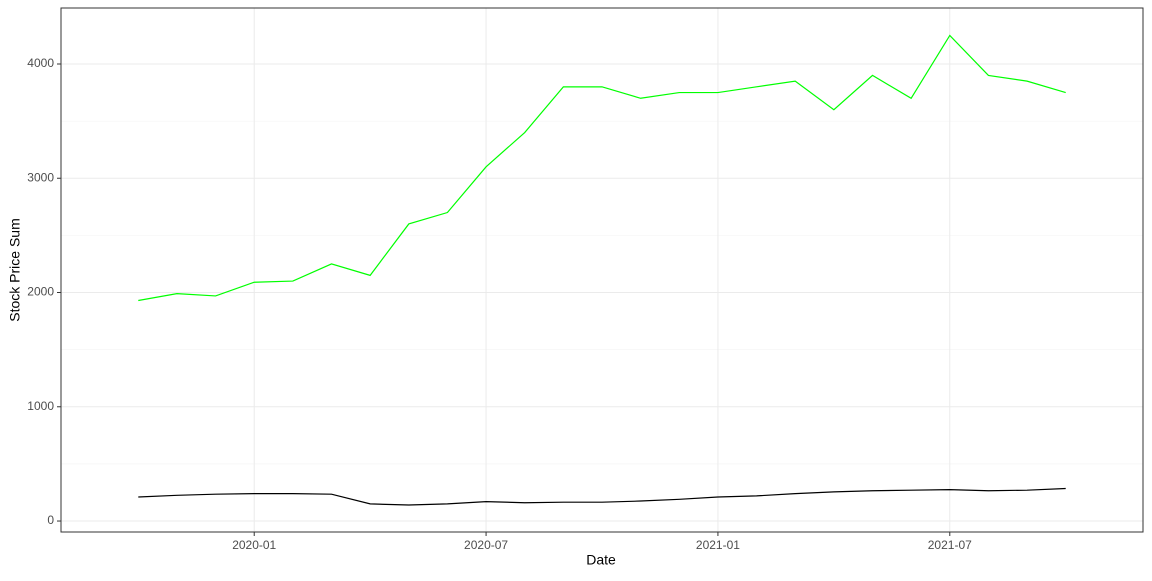 This screenshot has height=581, width=1152. What do you see at coordinates (602, 496) in the screenshot?
I see `series-line` at bounding box center [602, 496].